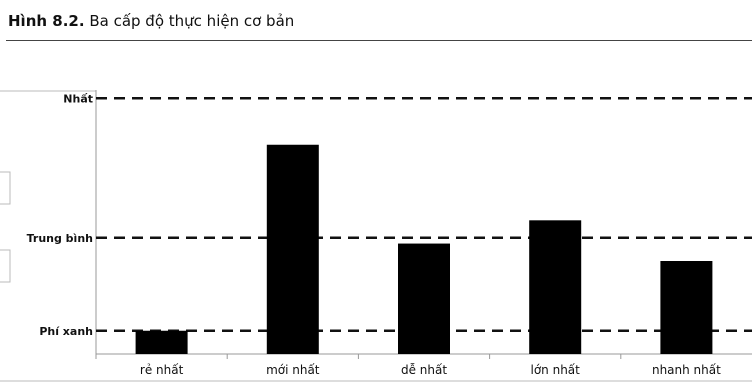  What do you see at coordinates (556, 370) in the screenshot?
I see `x-tick-label-3: lớn nhất` at bounding box center [556, 370].